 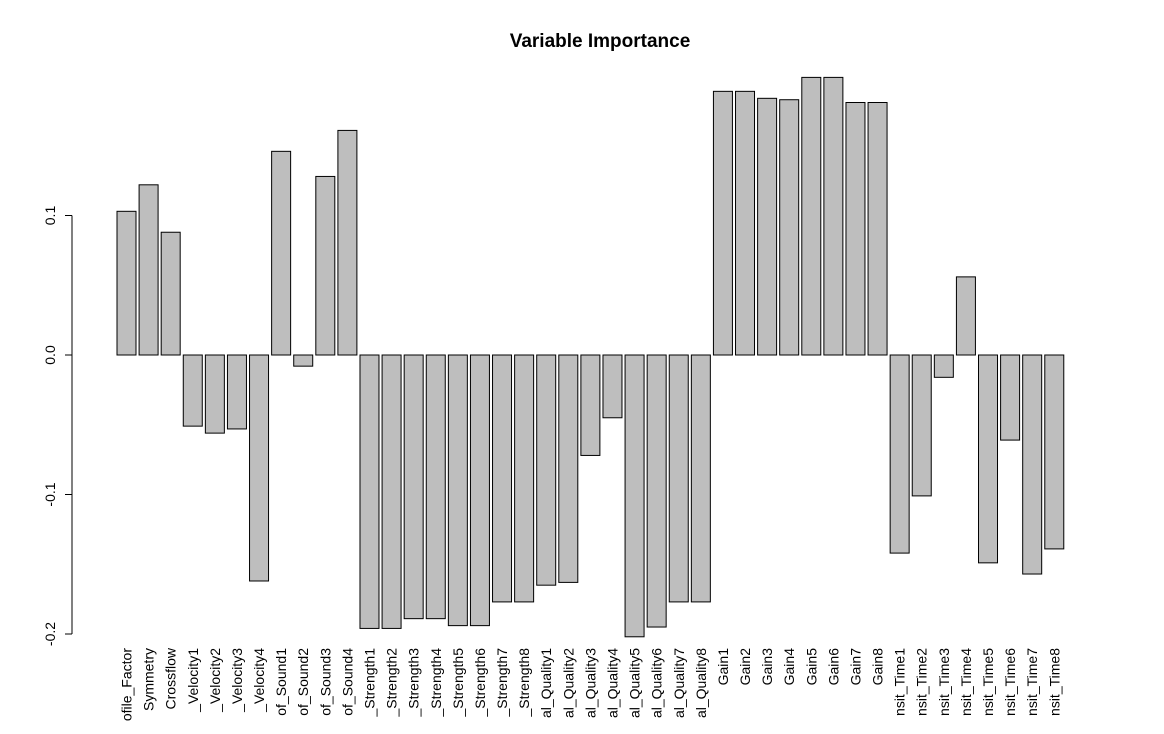 What do you see at coordinates (701, 683) in the screenshot?
I see `x-tick-label: al_Quality8` at bounding box center [701, 683].